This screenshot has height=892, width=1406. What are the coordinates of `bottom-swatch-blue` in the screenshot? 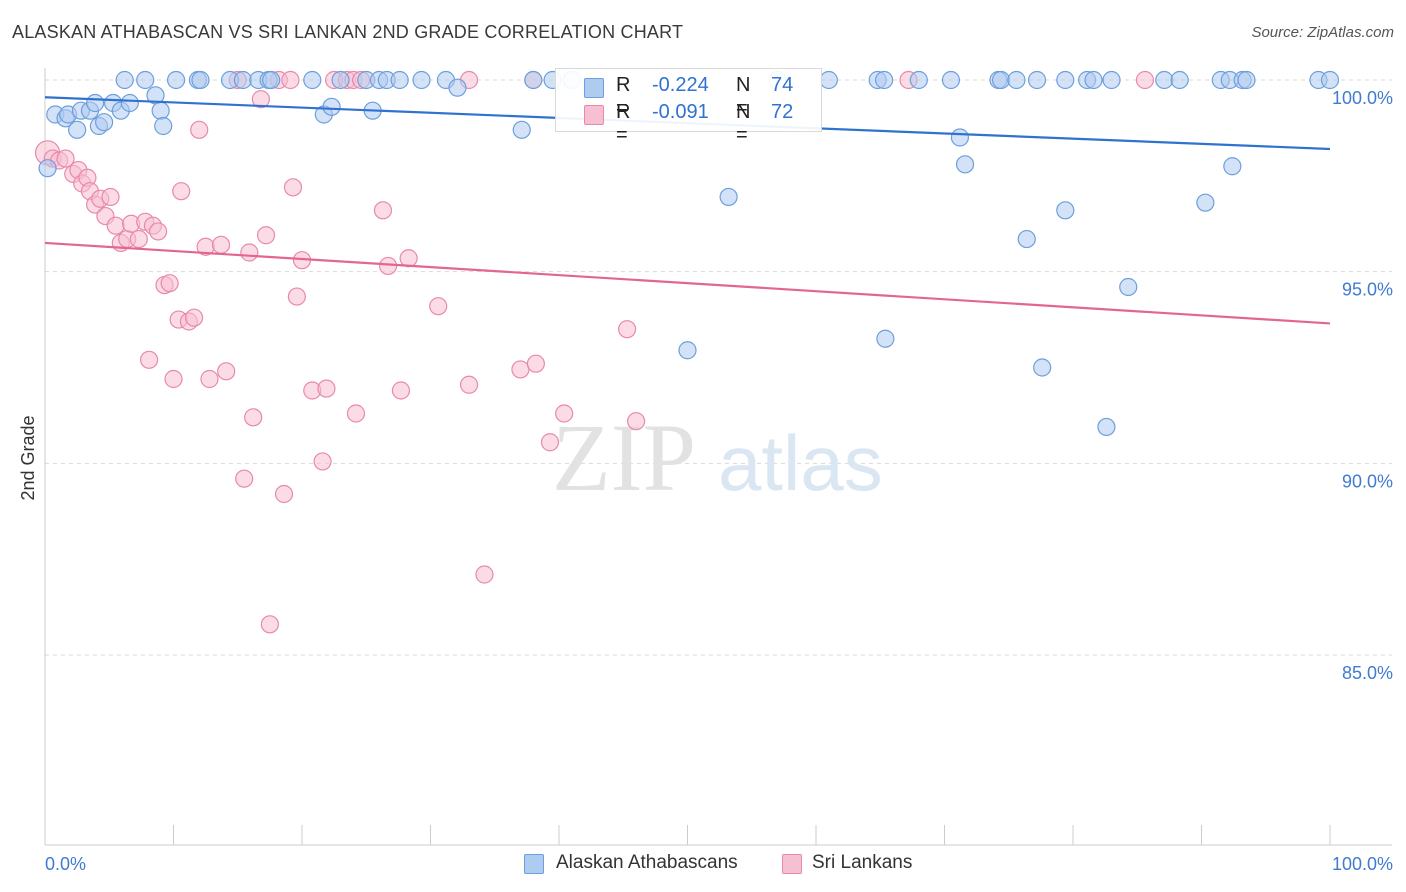 It's located at (534, 864).